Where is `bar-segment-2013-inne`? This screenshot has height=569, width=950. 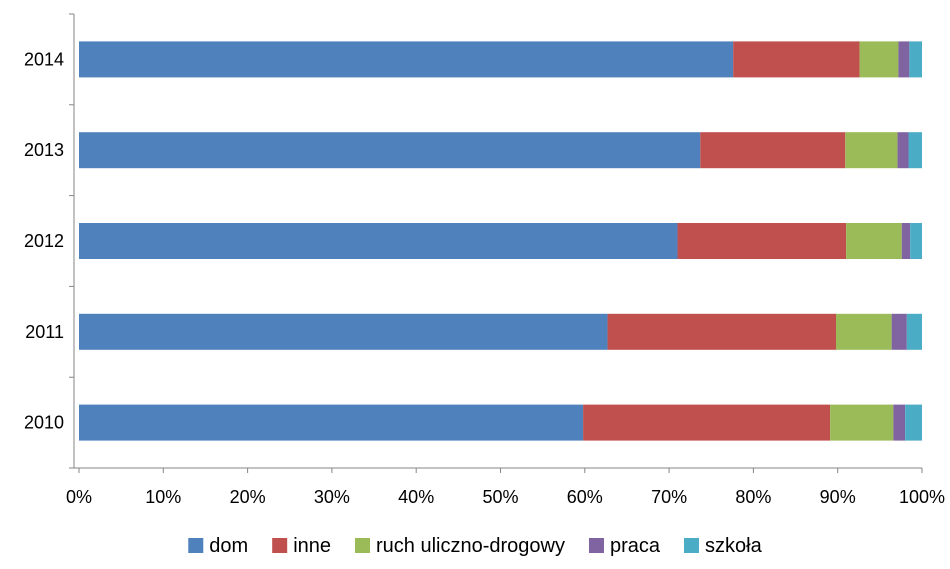
bar-segment-2013-inne is located at coordinates (773, 150).